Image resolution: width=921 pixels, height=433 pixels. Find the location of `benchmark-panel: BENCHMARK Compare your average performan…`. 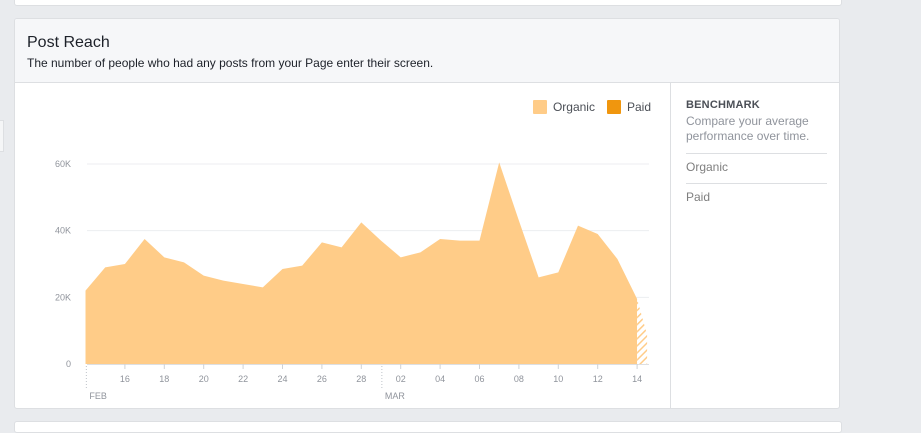

benchmark-panel: BENCHMARK Compare your average performan… is located at coordinates (754, 245).